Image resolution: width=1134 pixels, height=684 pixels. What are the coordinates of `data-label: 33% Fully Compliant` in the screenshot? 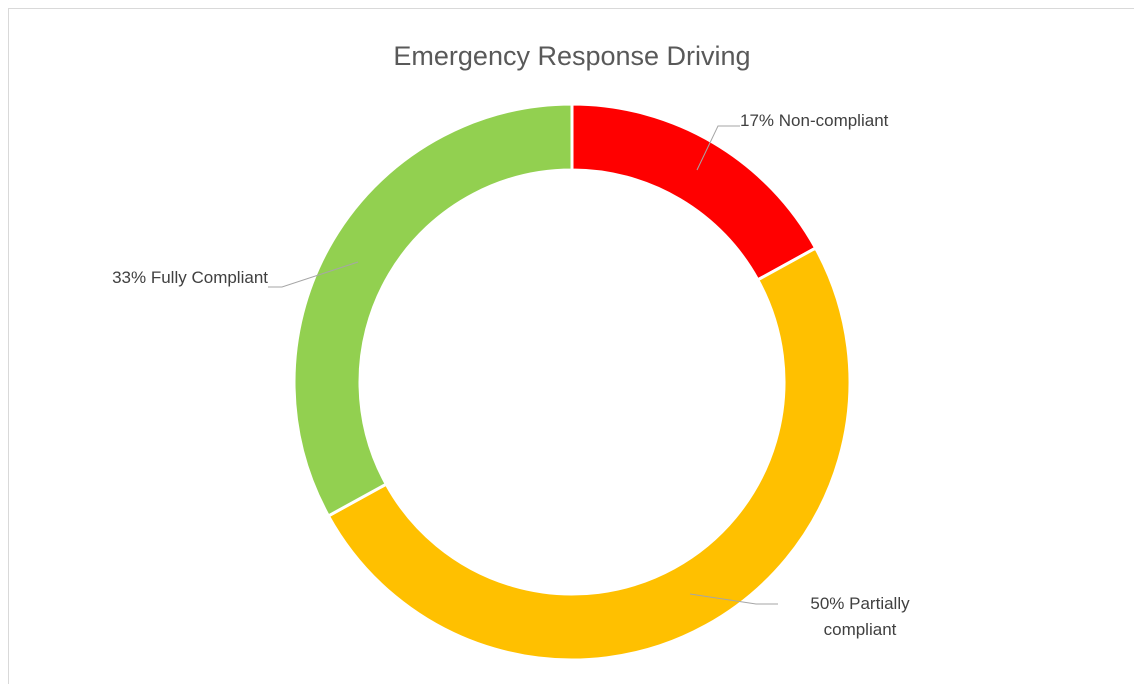 It's located at (190, 278).